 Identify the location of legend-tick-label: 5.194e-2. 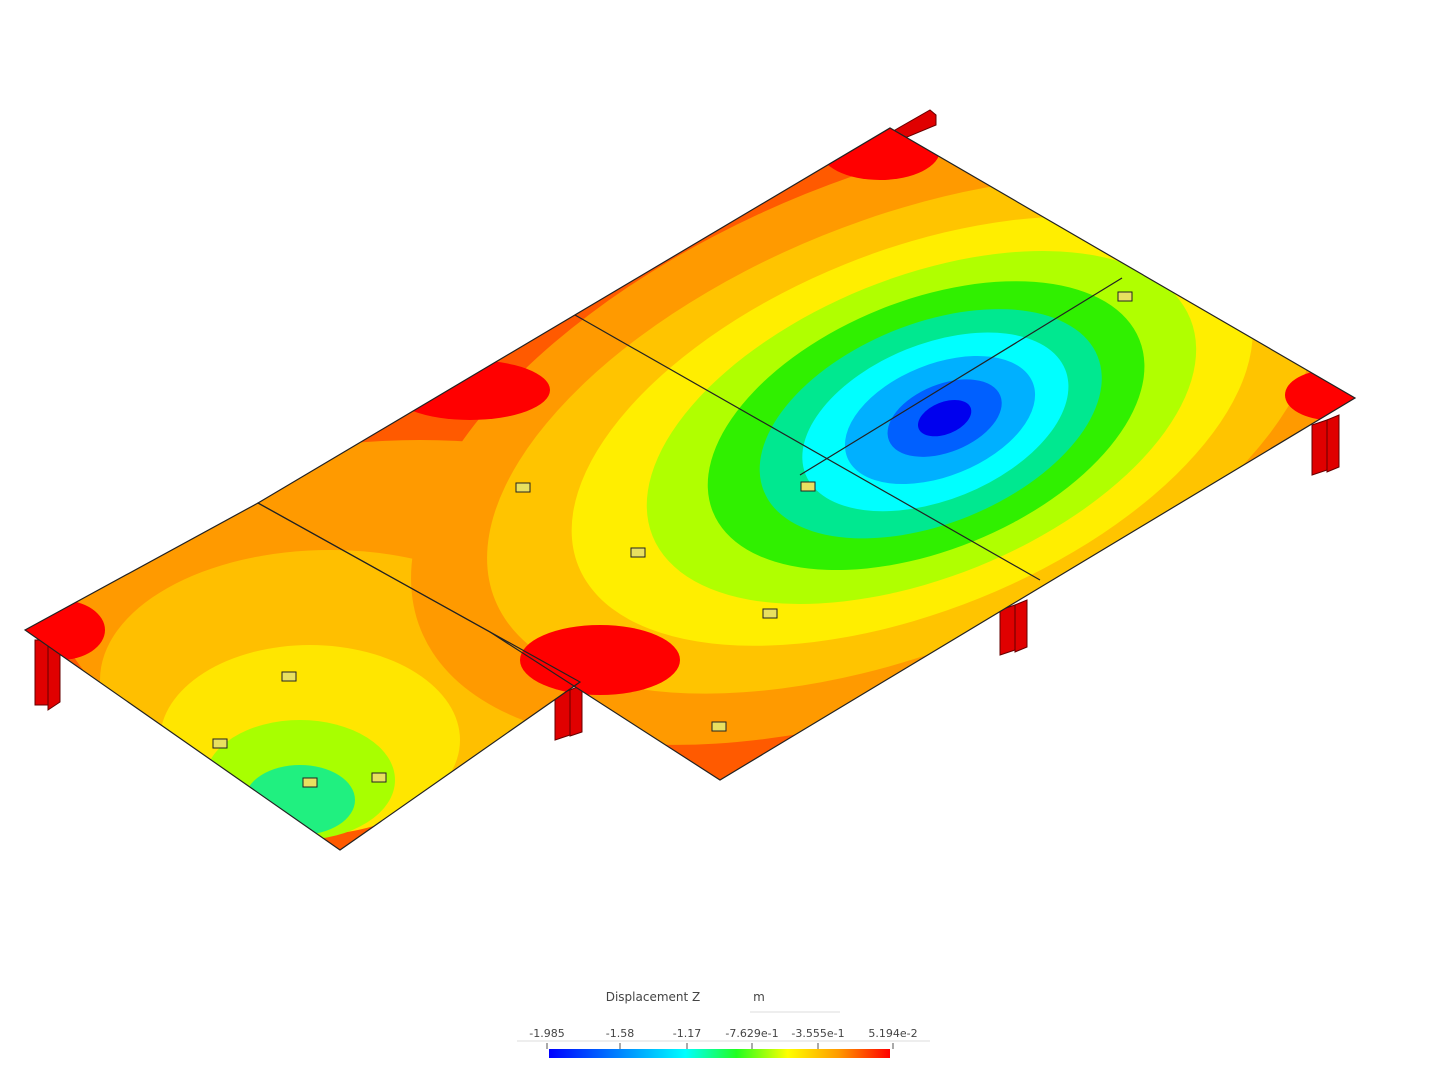
(892, 1033).